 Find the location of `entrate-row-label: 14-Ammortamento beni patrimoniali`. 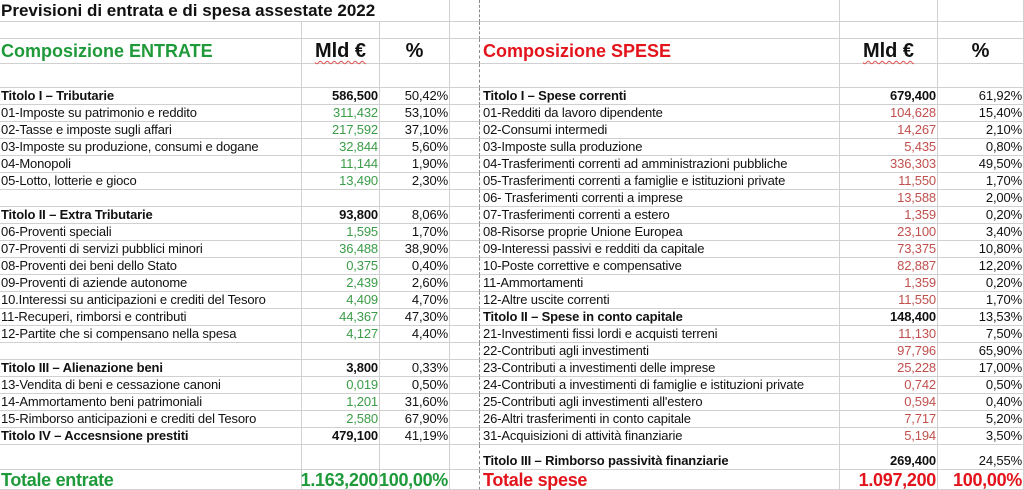

entrate-row-label: 14-Ammortamento beni patrimoniali is located at coordinates (151, 402).